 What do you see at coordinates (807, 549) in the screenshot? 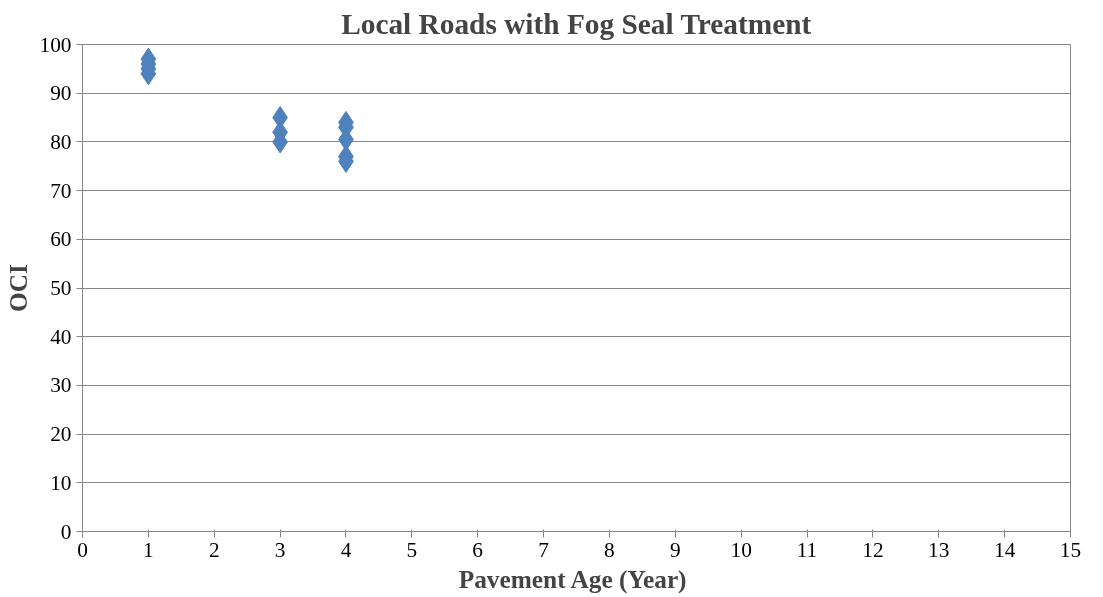
I see `x-tick-label: 11` at bounding box center [807, 549].